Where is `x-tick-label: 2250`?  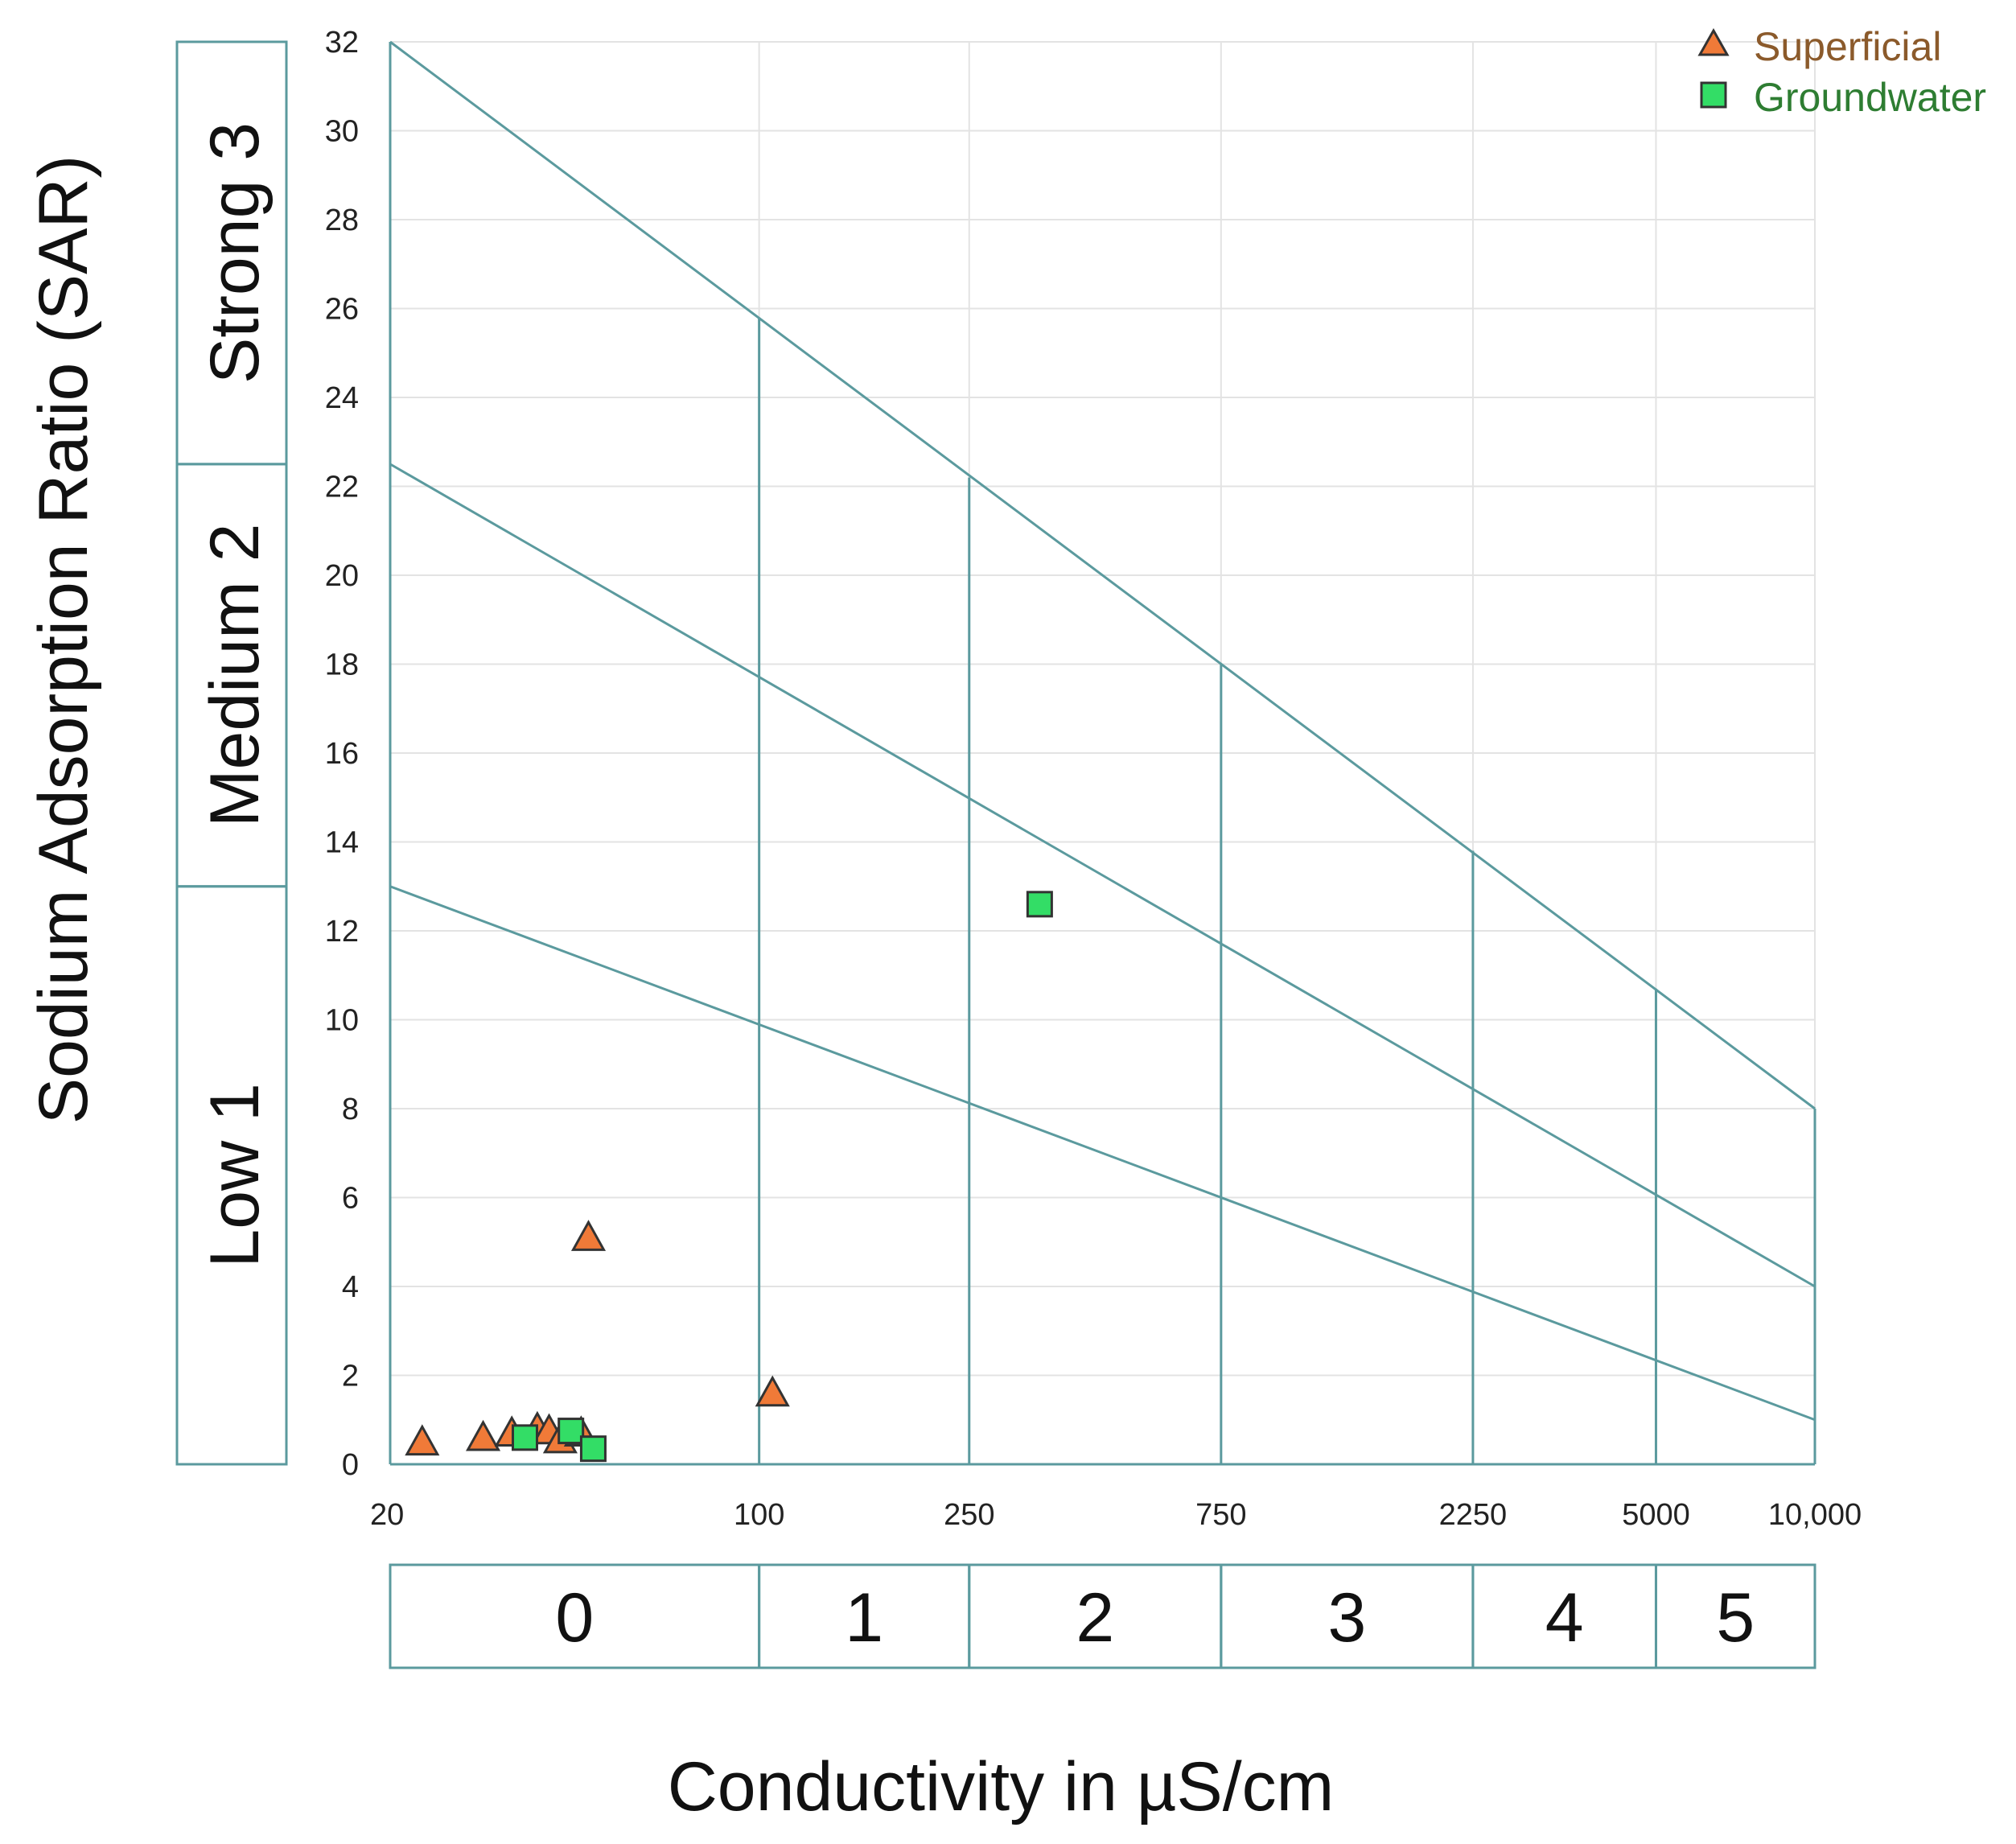
x-tick-label: 2250 is located at coordinates (1473, 1515).